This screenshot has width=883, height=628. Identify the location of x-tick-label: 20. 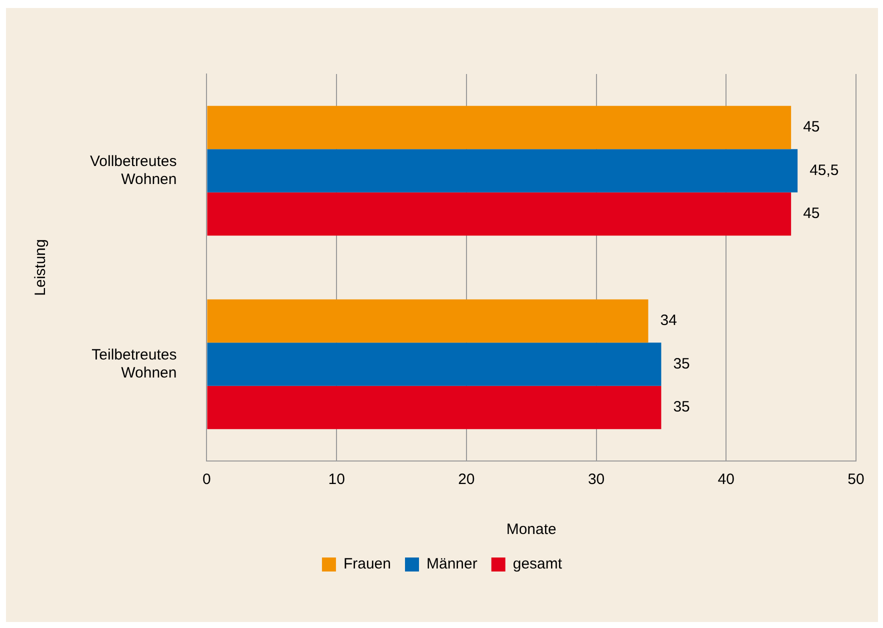
(466, 479).